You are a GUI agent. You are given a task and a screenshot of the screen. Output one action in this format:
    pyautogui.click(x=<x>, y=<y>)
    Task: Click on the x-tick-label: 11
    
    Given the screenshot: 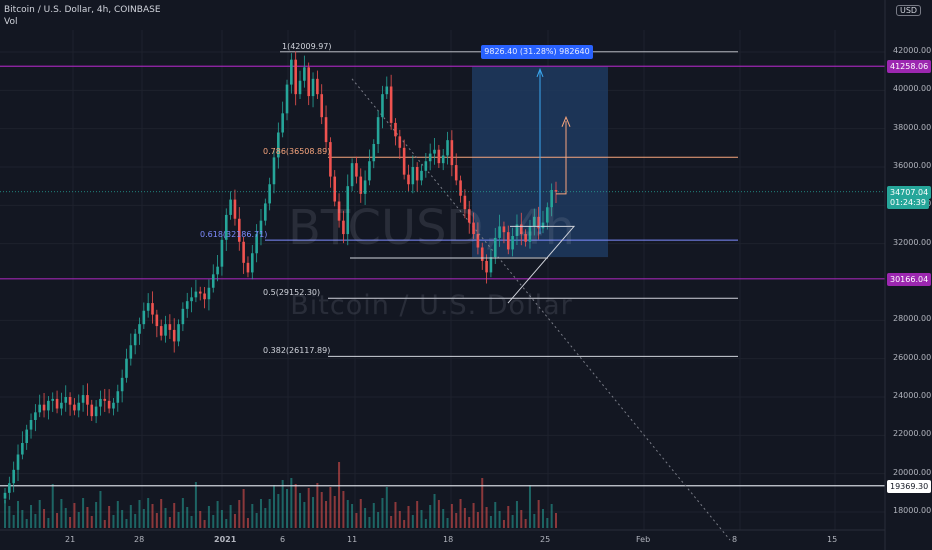 What is the action you would take?
    pyautogui.click(x=352, y=539)
    